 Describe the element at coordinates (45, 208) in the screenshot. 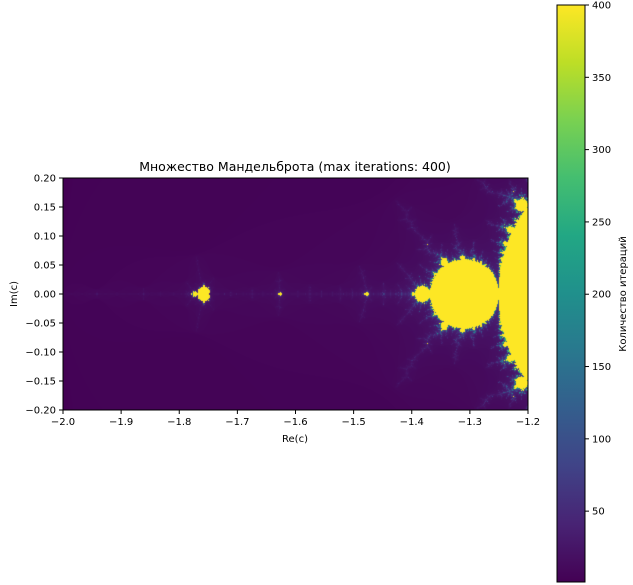

I see `y-tick-label: 0.15` at that location.